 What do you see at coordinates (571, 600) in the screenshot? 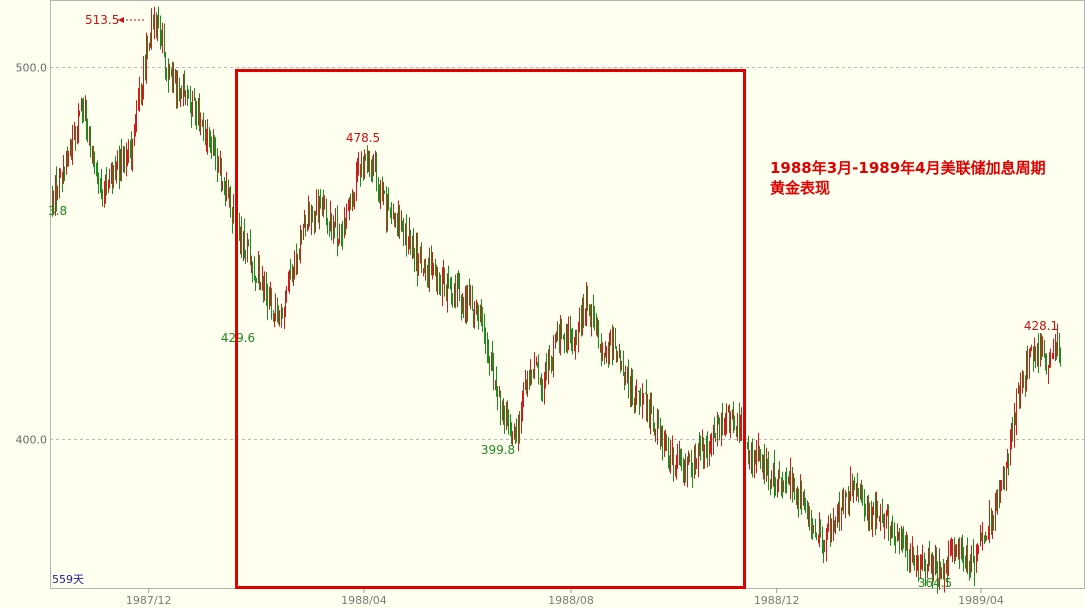
I see `x-tick-label: 1988/08` at bounding box center [571, 600].